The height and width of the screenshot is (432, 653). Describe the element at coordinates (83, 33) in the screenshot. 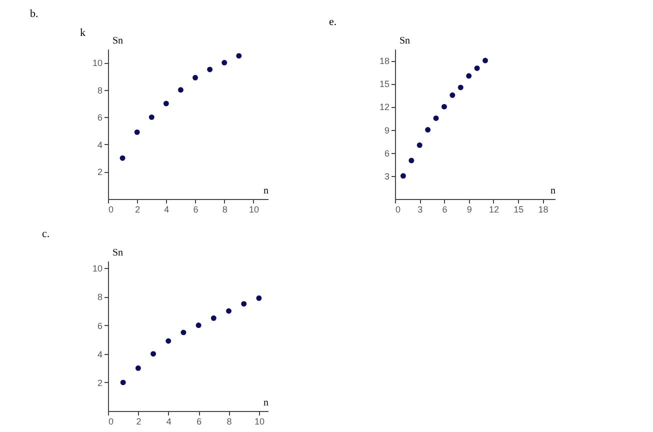

I see `text: k` at that location.